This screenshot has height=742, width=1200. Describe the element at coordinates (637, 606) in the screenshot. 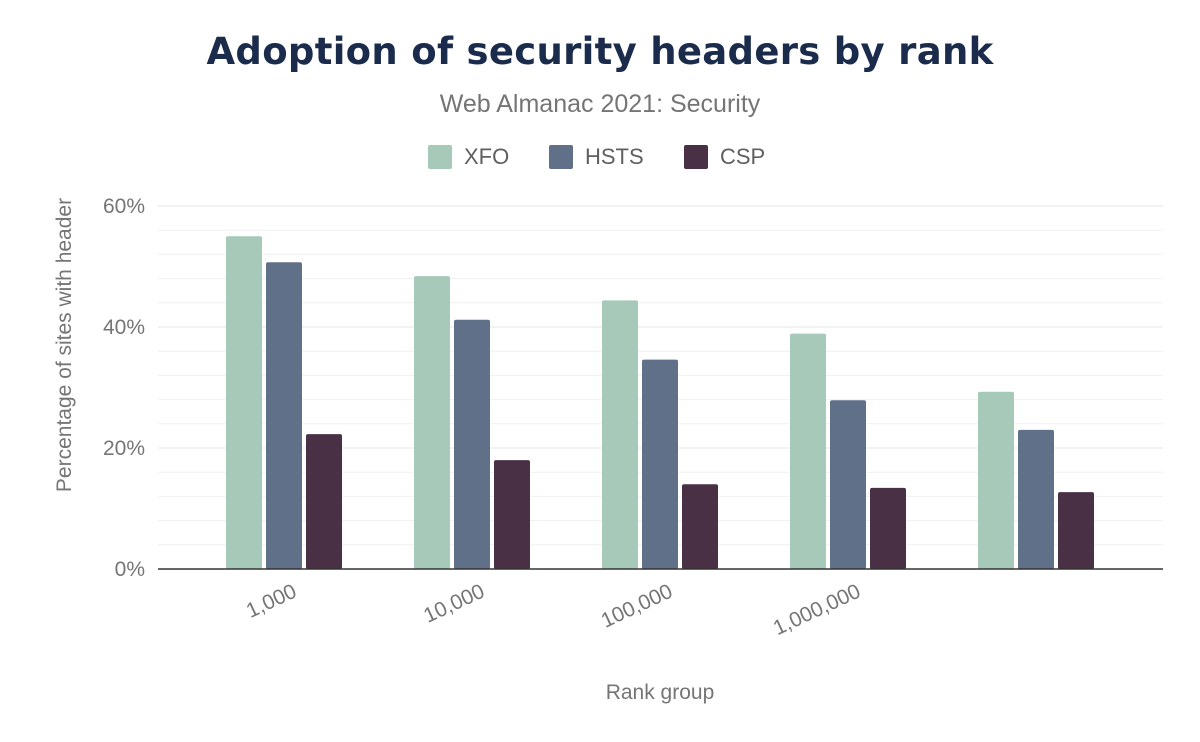

I see `x-tick-label: 100,000` at that location.